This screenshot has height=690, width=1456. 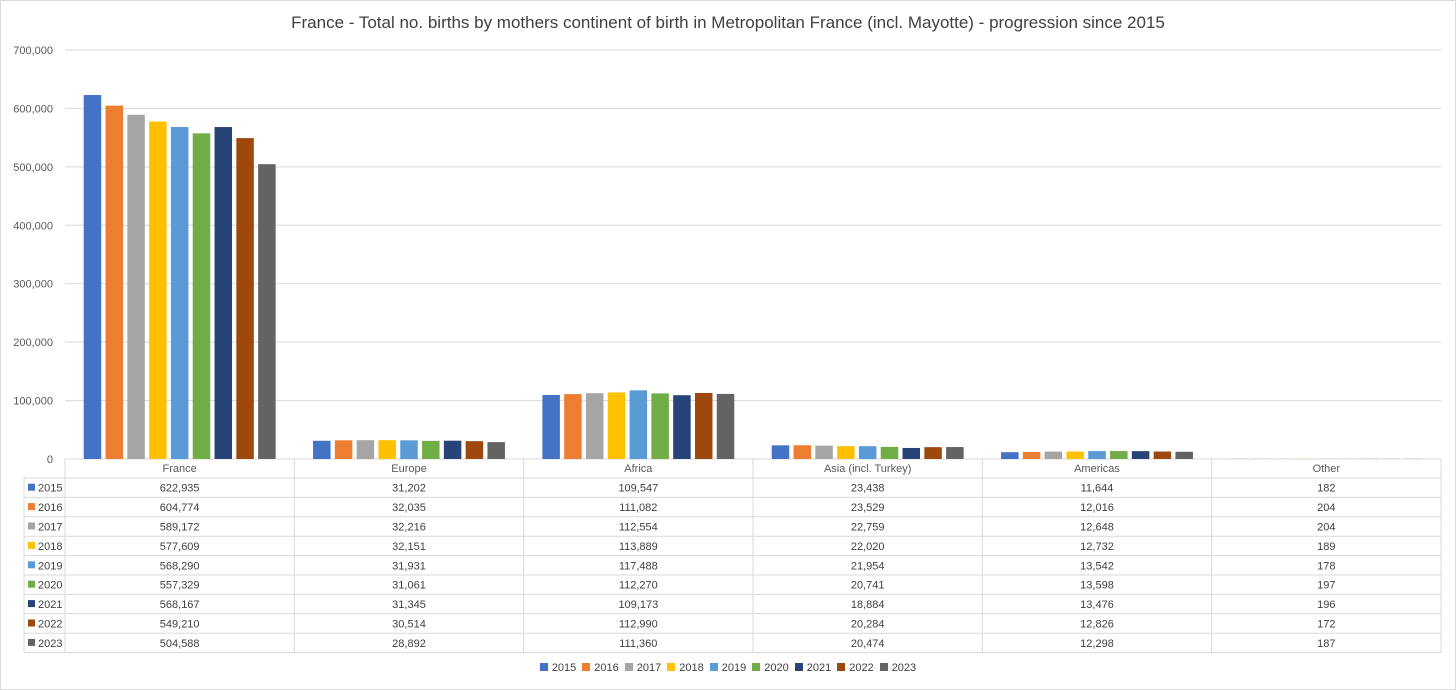 What do you see at coordinates (1031, 455) in the screenshot?
I see `bar-2016-americas` at bounding box center [1031, 455].